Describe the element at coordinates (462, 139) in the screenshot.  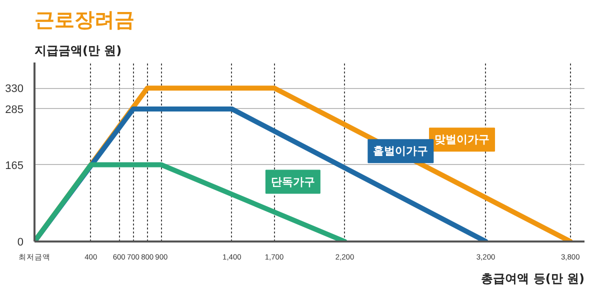
I see `text: 맞벌이가구` at that location.